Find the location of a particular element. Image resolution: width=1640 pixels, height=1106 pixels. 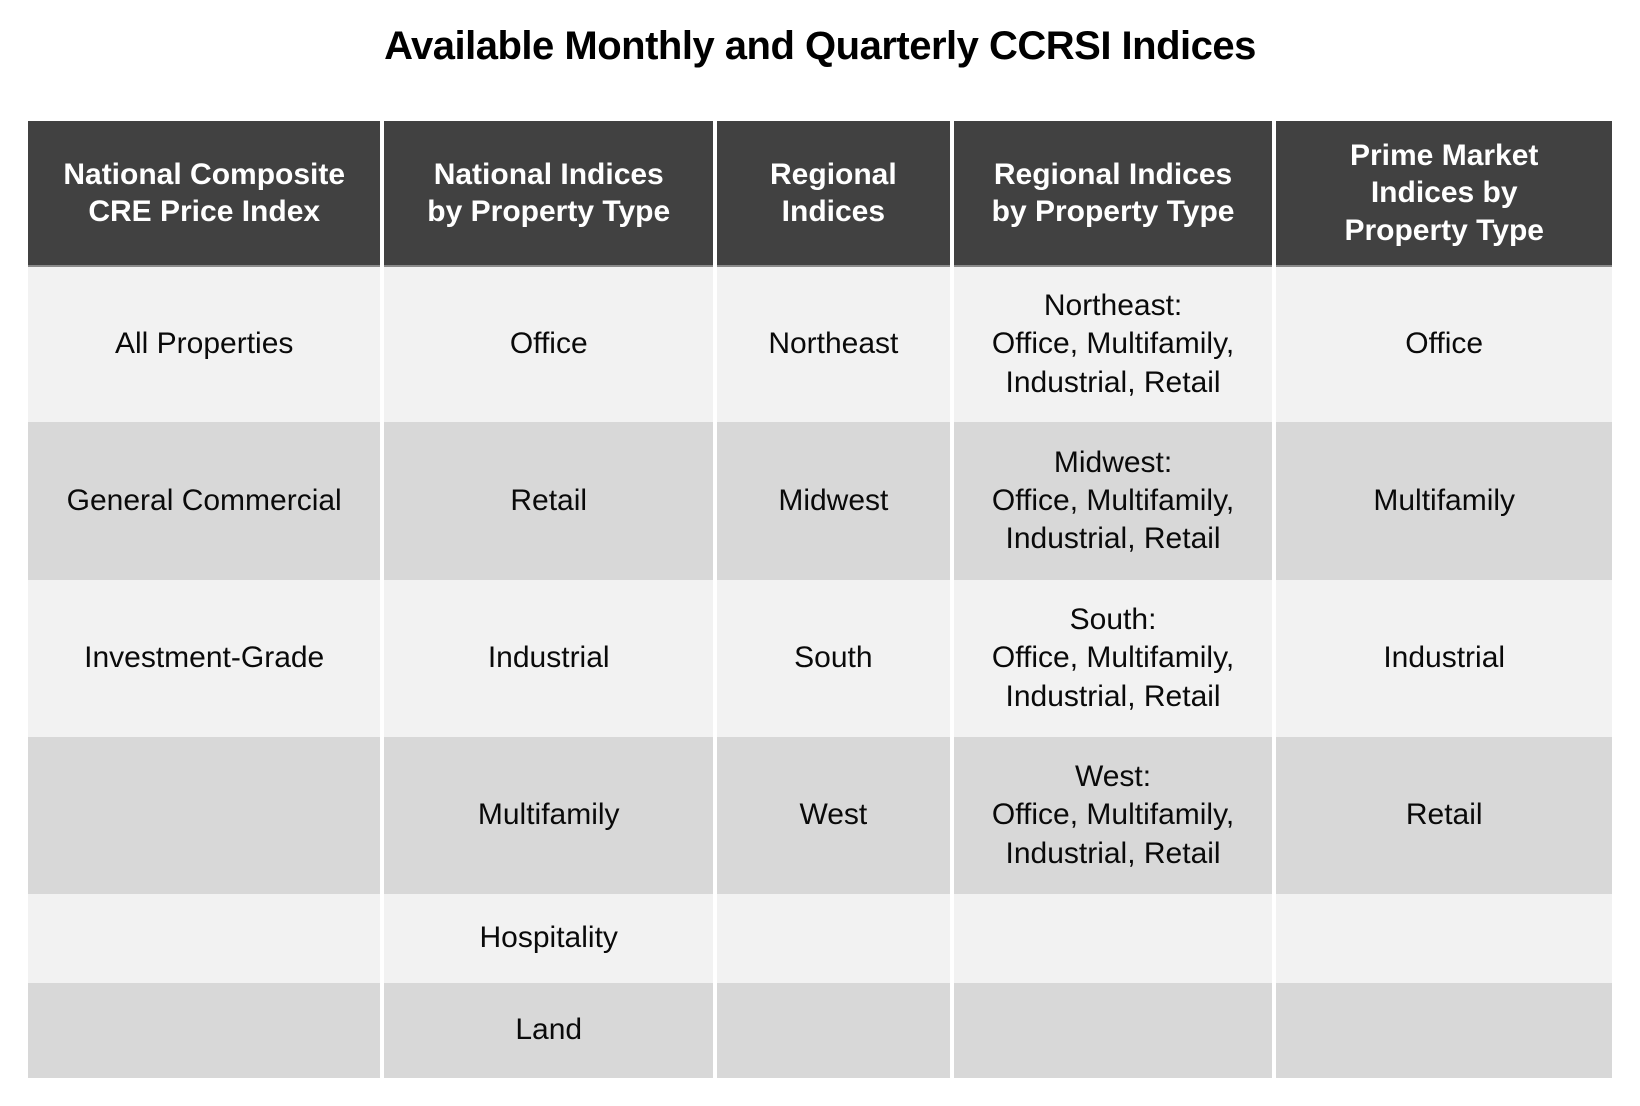

cell-row2-prime-market: Multifamily is located at coordinates (1444, 501).